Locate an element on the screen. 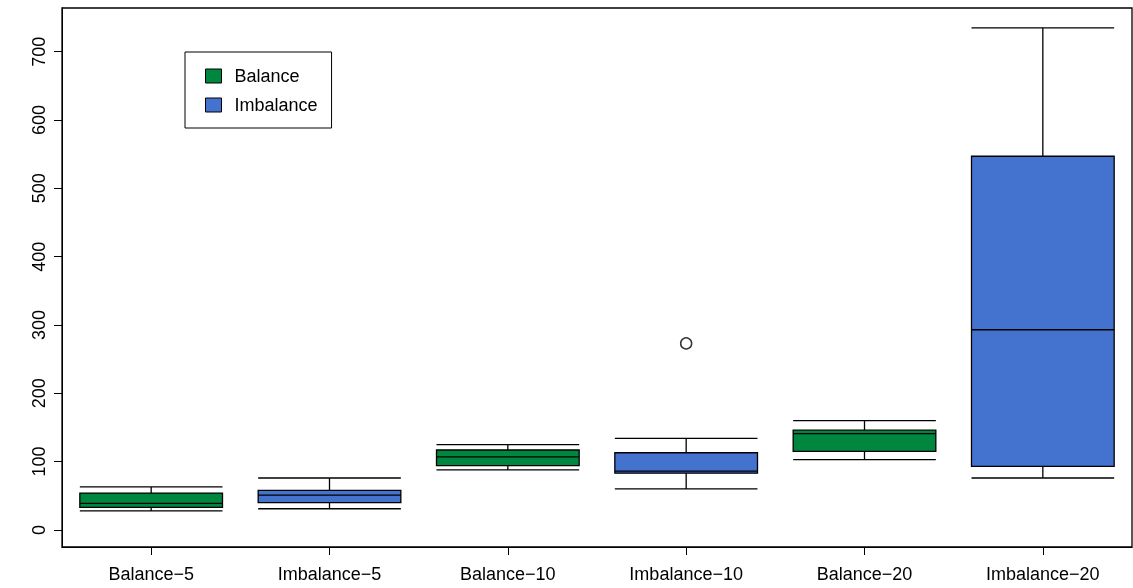 Image resolution: width=1133 pixels, height=588 pixels. legend-label: Imbalance is located at coordinates (276, 105).